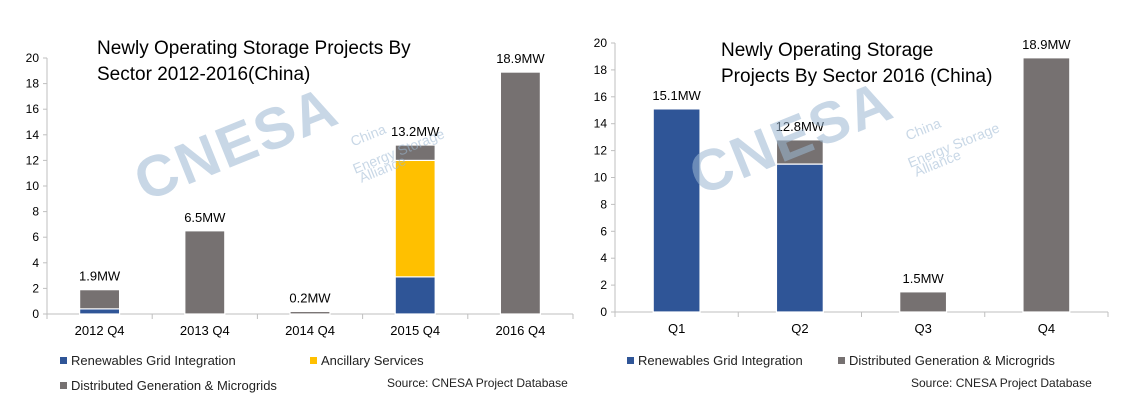 The height and width of the screenshot is (409, 1128). Describe the element at coordinates (415, 330) in the screenshot. I see `x-tick-label: 2015 Q4` at that location.